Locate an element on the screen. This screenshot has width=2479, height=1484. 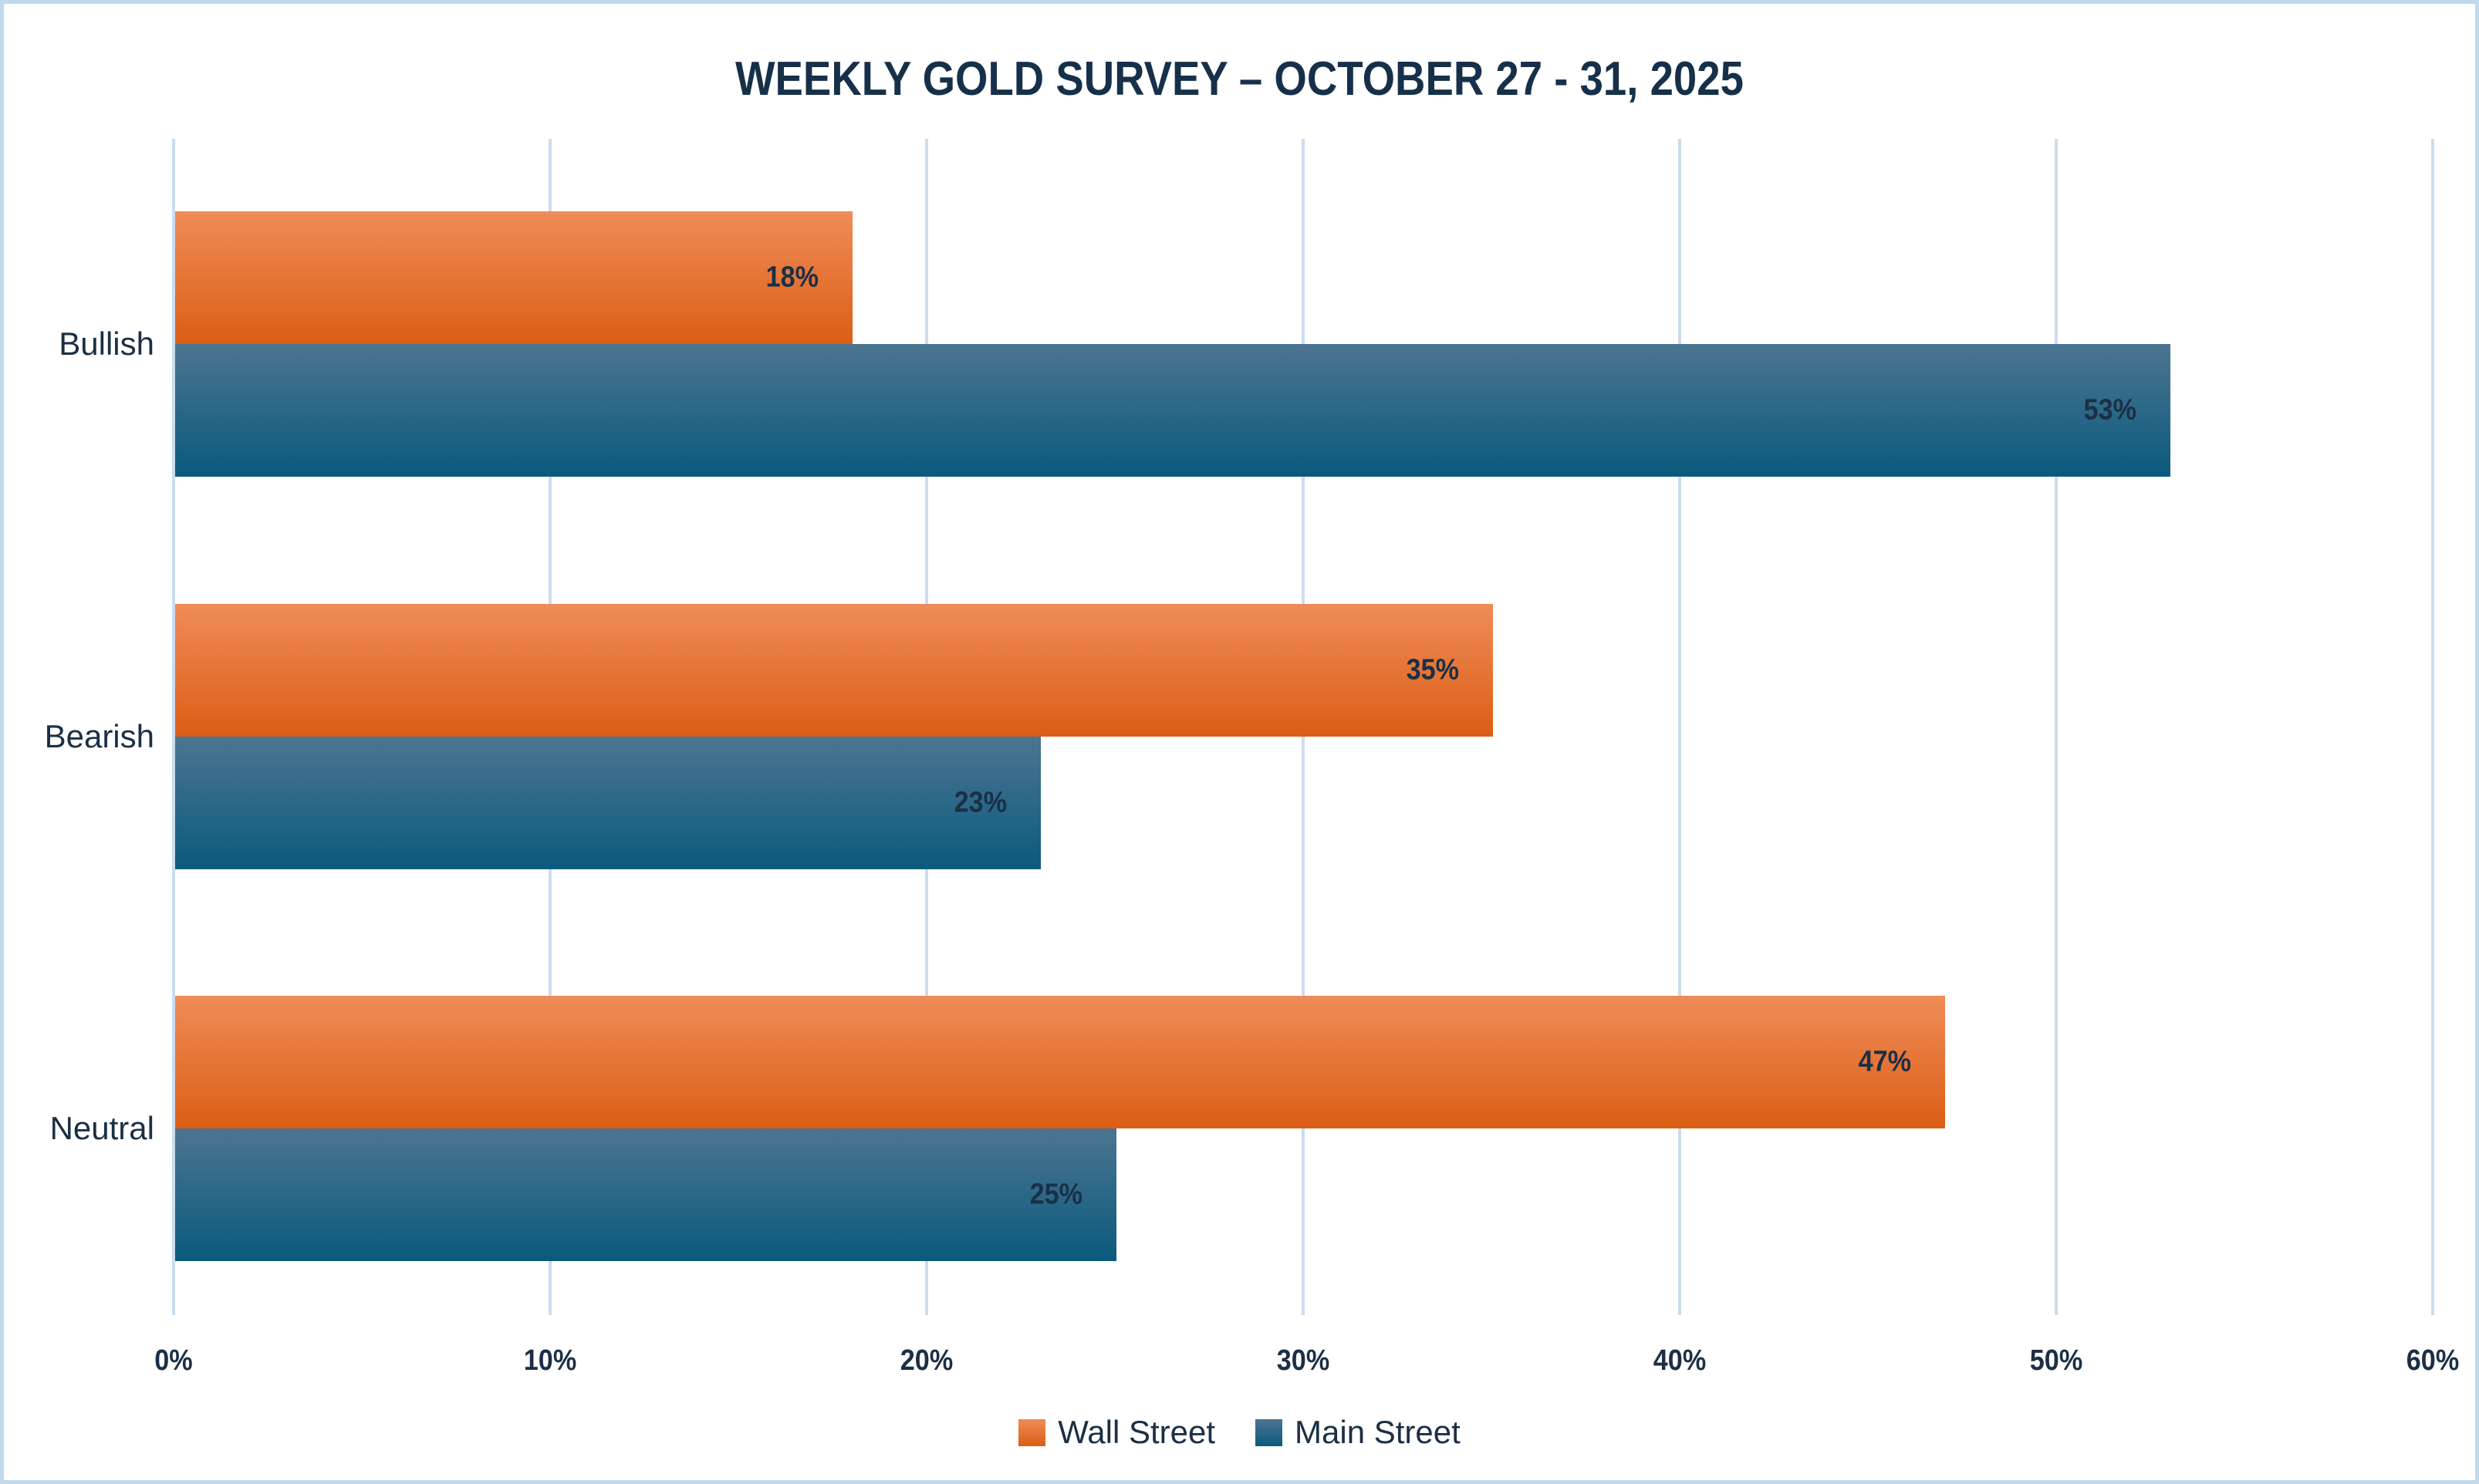
x-tick-label-20pct: 20% is located at coordinates (927, 1360).